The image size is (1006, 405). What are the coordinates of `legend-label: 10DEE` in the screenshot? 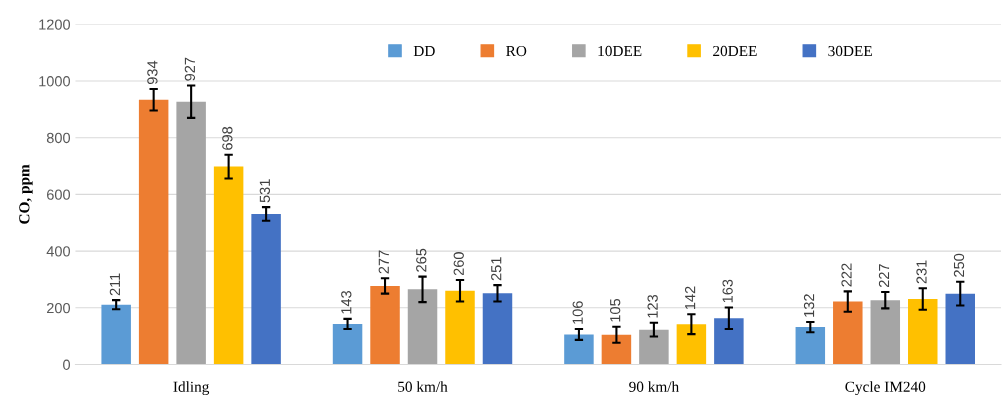 It's located at (620, 51).